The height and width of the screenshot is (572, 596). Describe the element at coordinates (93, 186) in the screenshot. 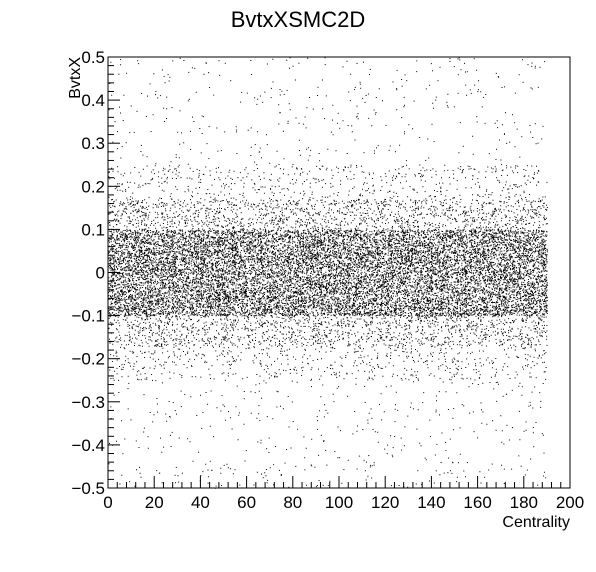

I see `y-tick-label: 0.2` at that location.